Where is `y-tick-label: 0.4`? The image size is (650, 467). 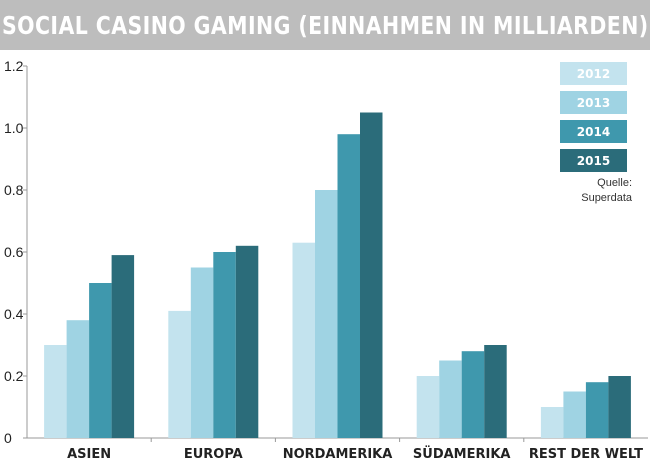 y-tick-label: 0.4 is located at coordinates (14, 314).